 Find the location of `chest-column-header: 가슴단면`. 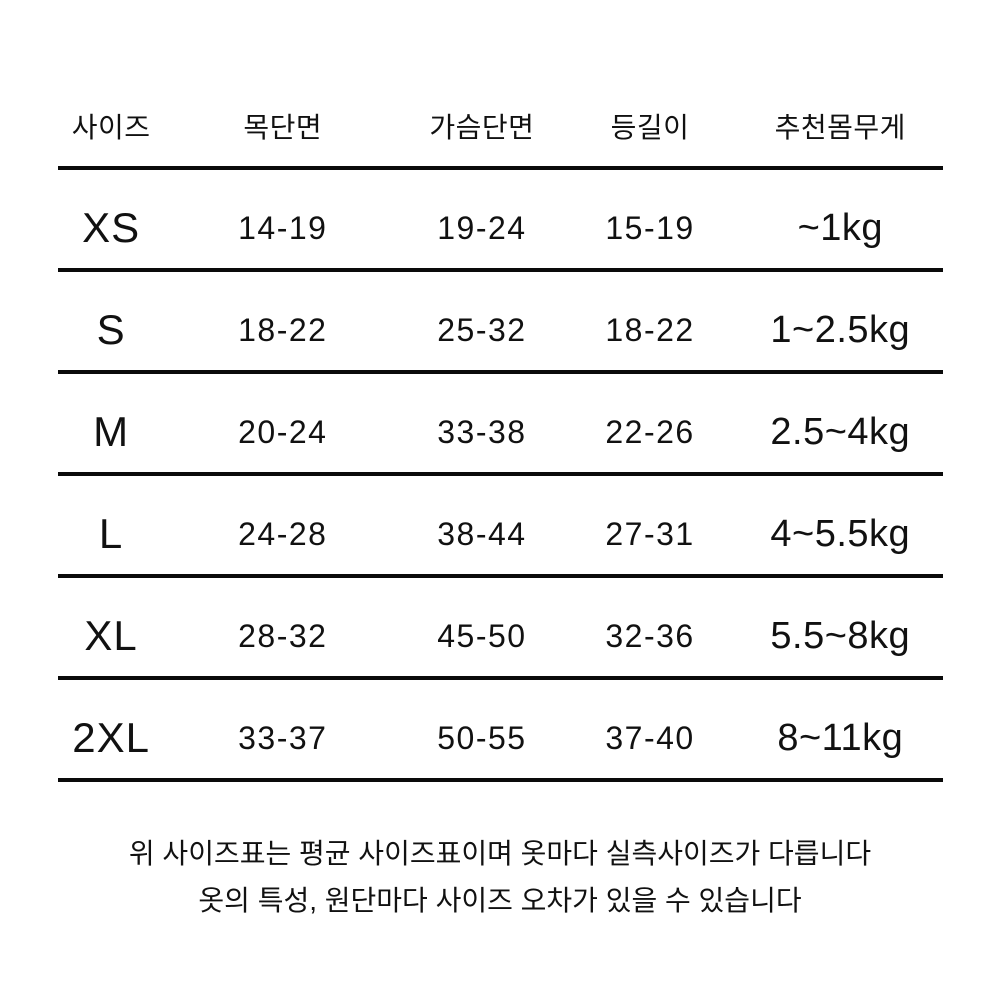

chest-column-header: 가슴단면 is located at coordinates (482, 127).